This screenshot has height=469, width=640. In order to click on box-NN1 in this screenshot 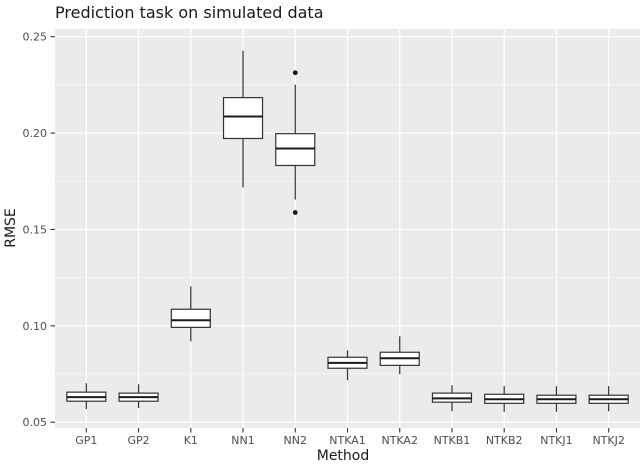, I will do `click(243, 118)`.